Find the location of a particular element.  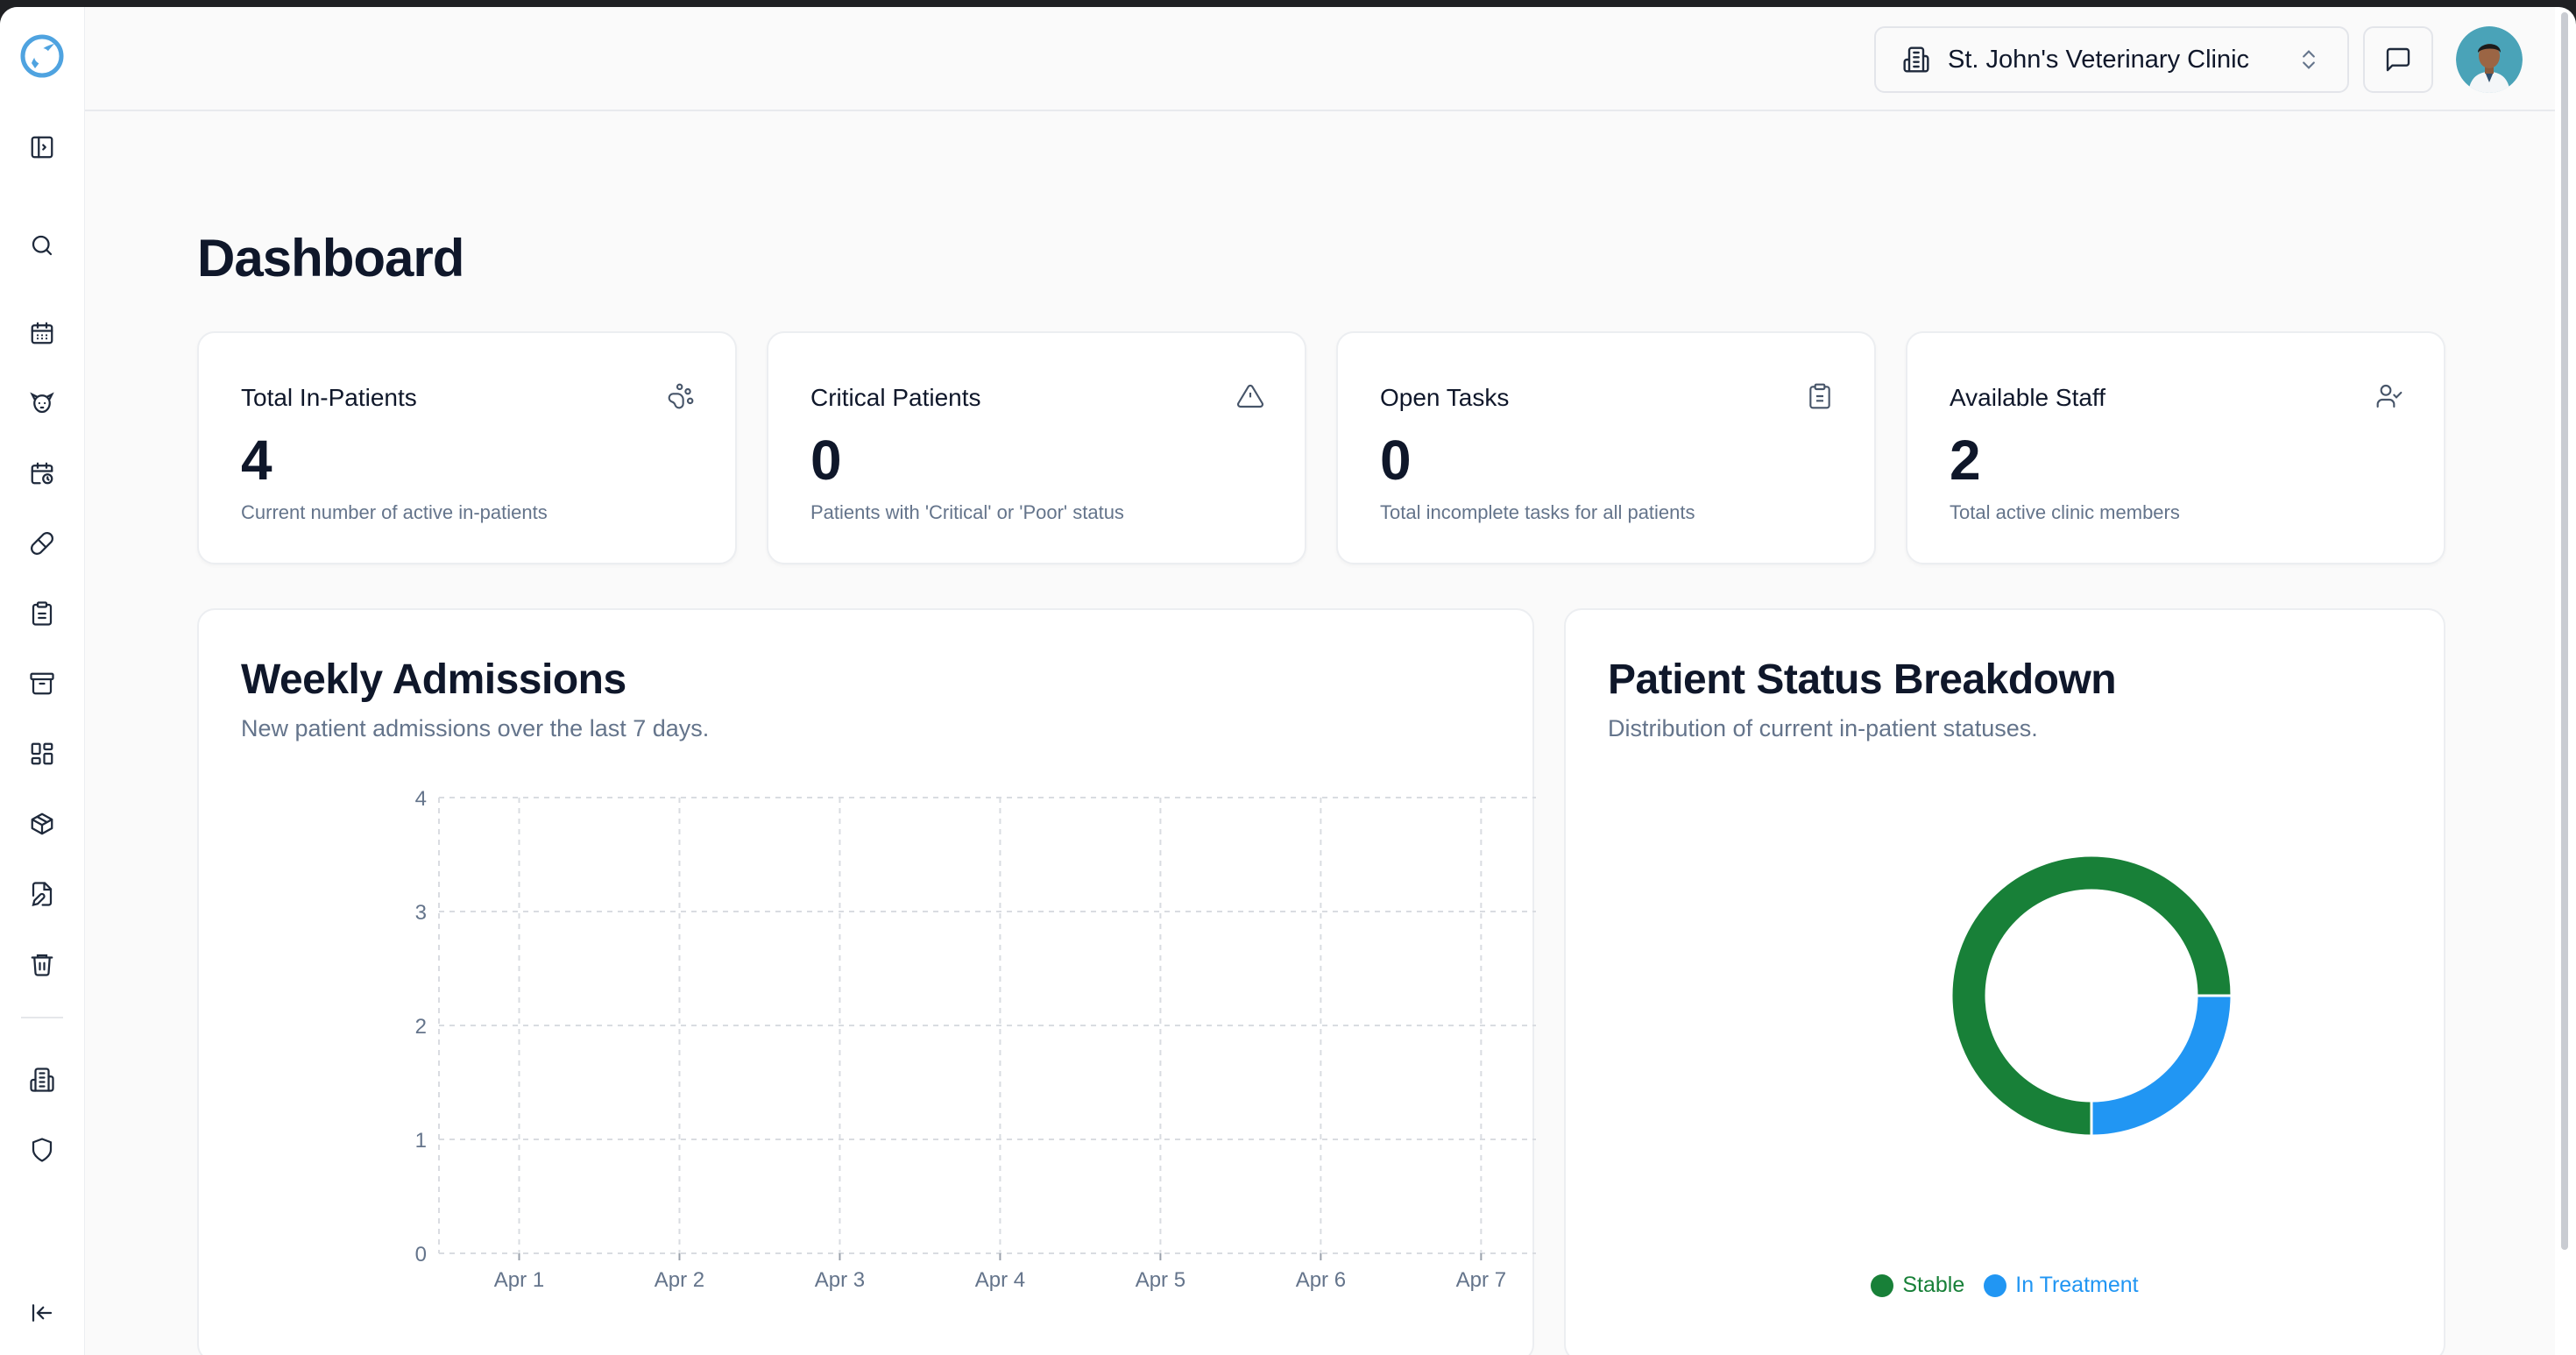

clinic-selector: St. John's Veterinary Clinic is located at coordinates (2111, 59).